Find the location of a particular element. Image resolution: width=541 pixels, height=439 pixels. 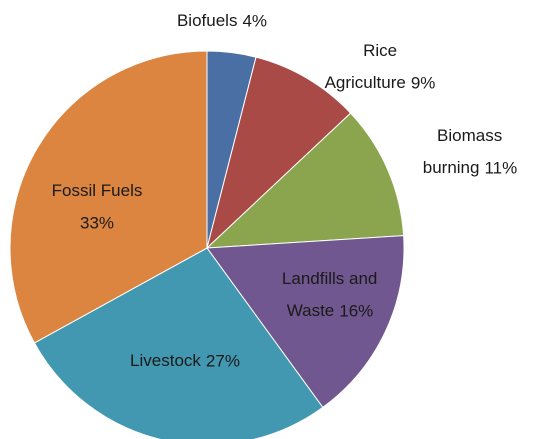

slice-label: Livestock is located at coordinates (165, 360).